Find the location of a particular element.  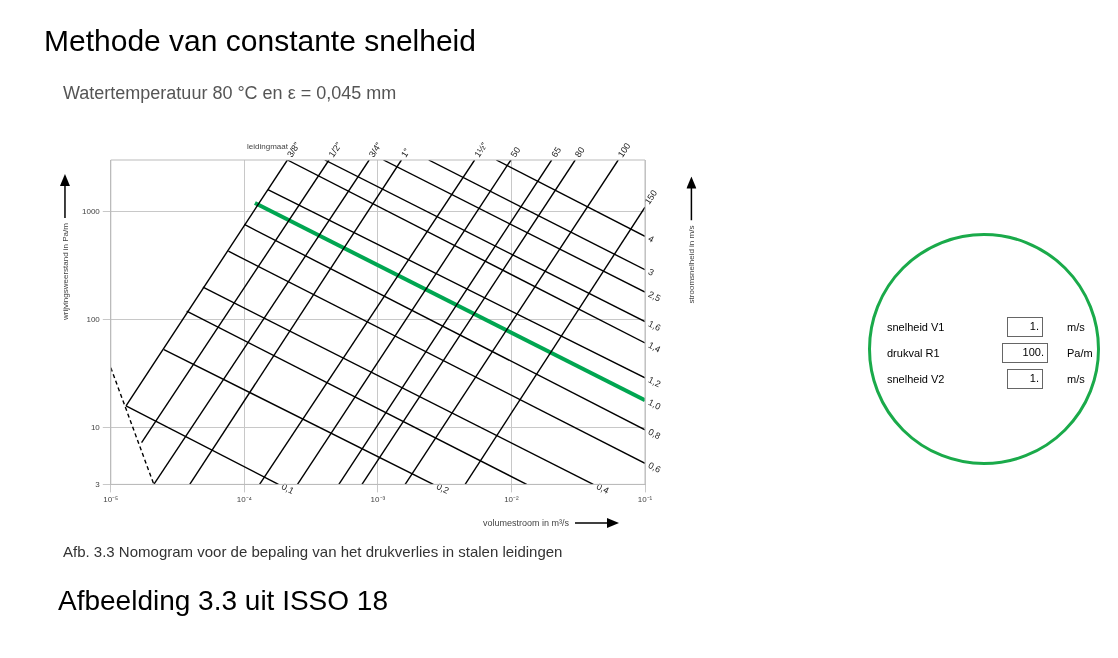

y-tick-label: 1000 is located at coordinates (91, 211).